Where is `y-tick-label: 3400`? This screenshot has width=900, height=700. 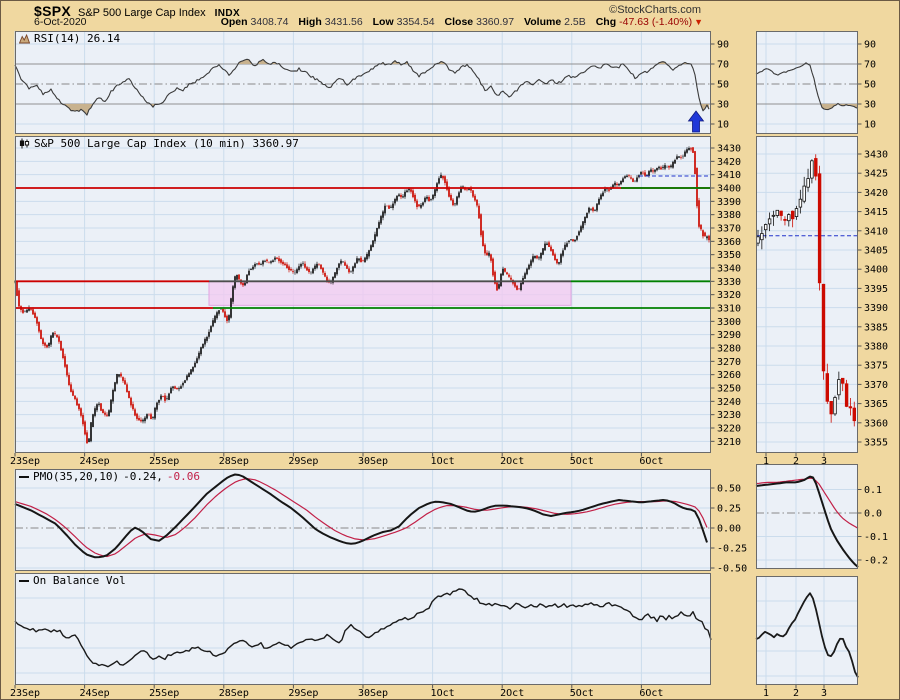
y-tick-label: 3400 is located at coordinates (729, 189).